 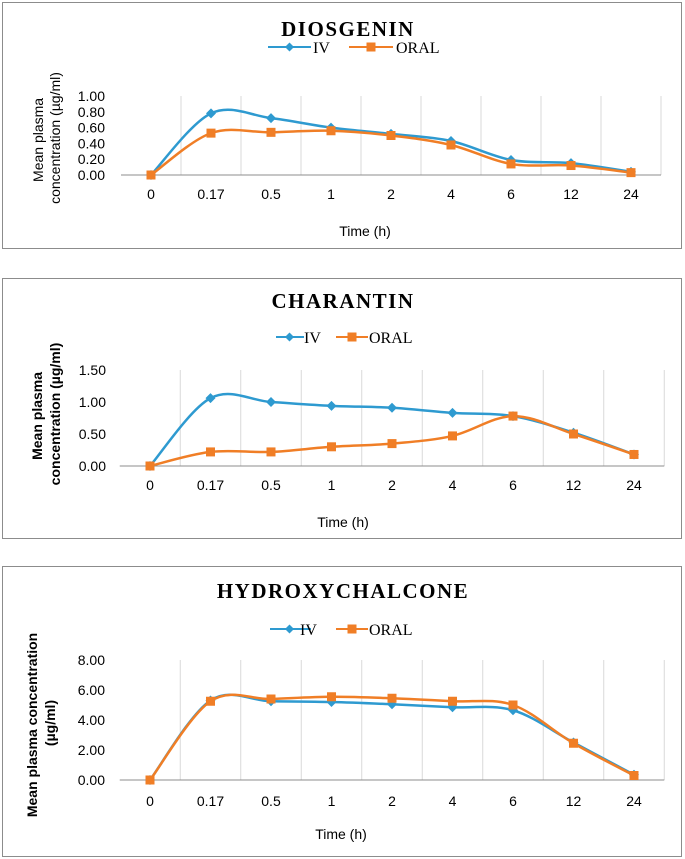 I want to click on y-tick-label: 0.20, so click(x=91, y=159).